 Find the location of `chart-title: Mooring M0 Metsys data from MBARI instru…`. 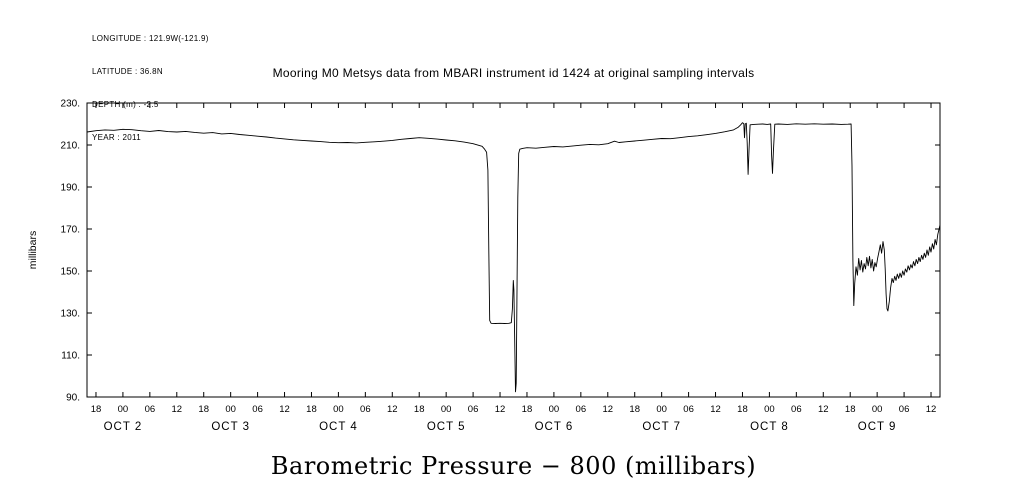

chart-title: Mooring M0 Metsys data from MBARI instru… is located at coordinates (513, 73).